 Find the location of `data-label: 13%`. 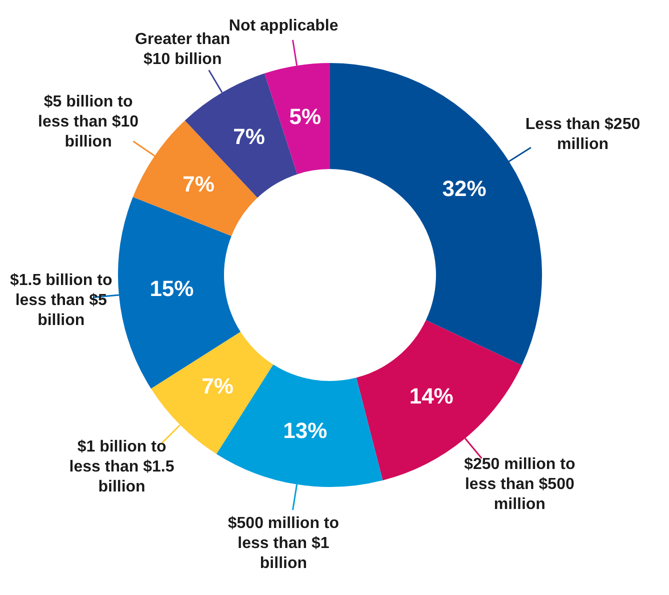

data-label: 13% is located at coordinates (305, 431).